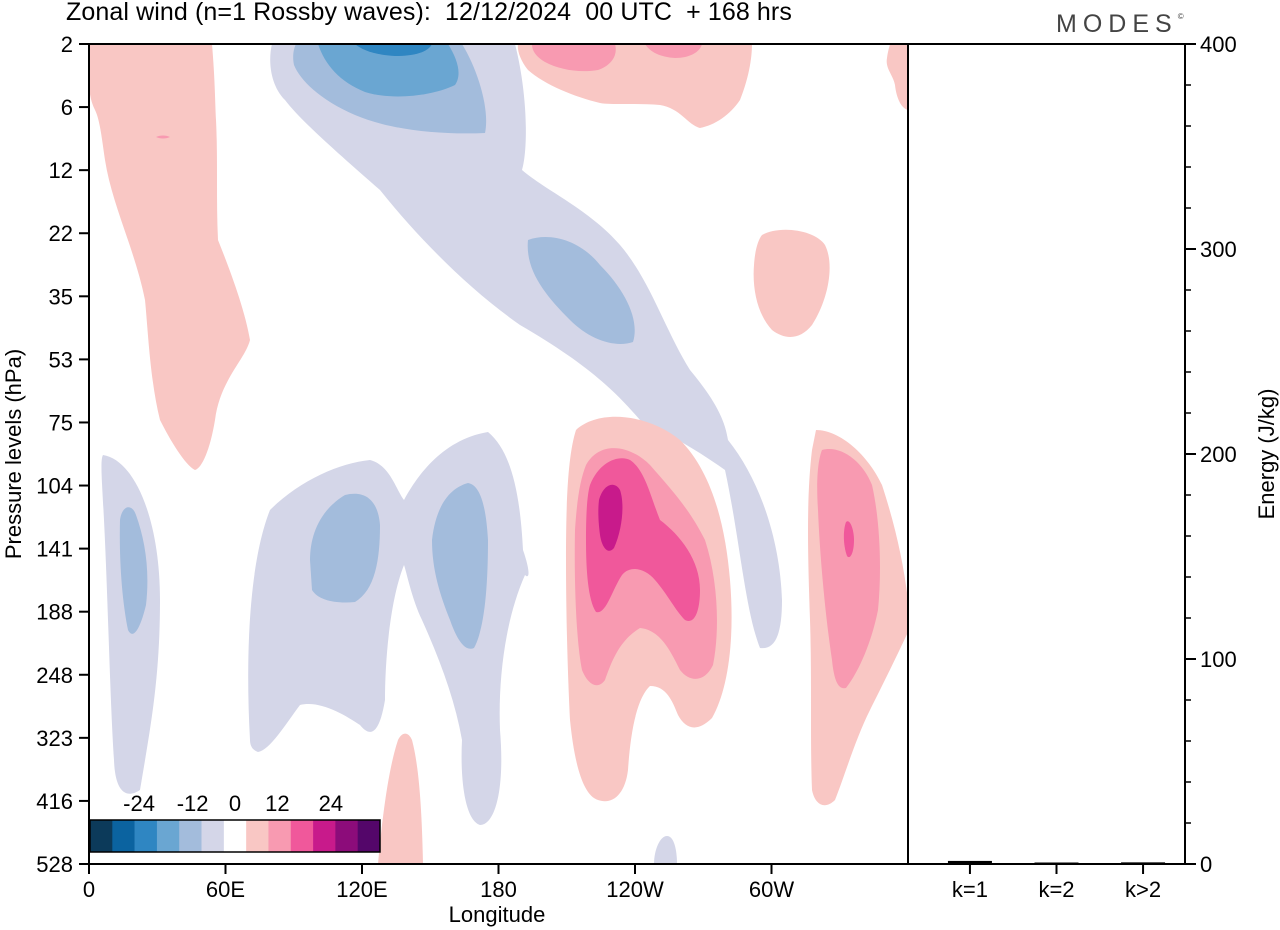  Describe the element at coordinates (1218, 659) in the screenshot. I see `energy-tick-label: 100` at that location.